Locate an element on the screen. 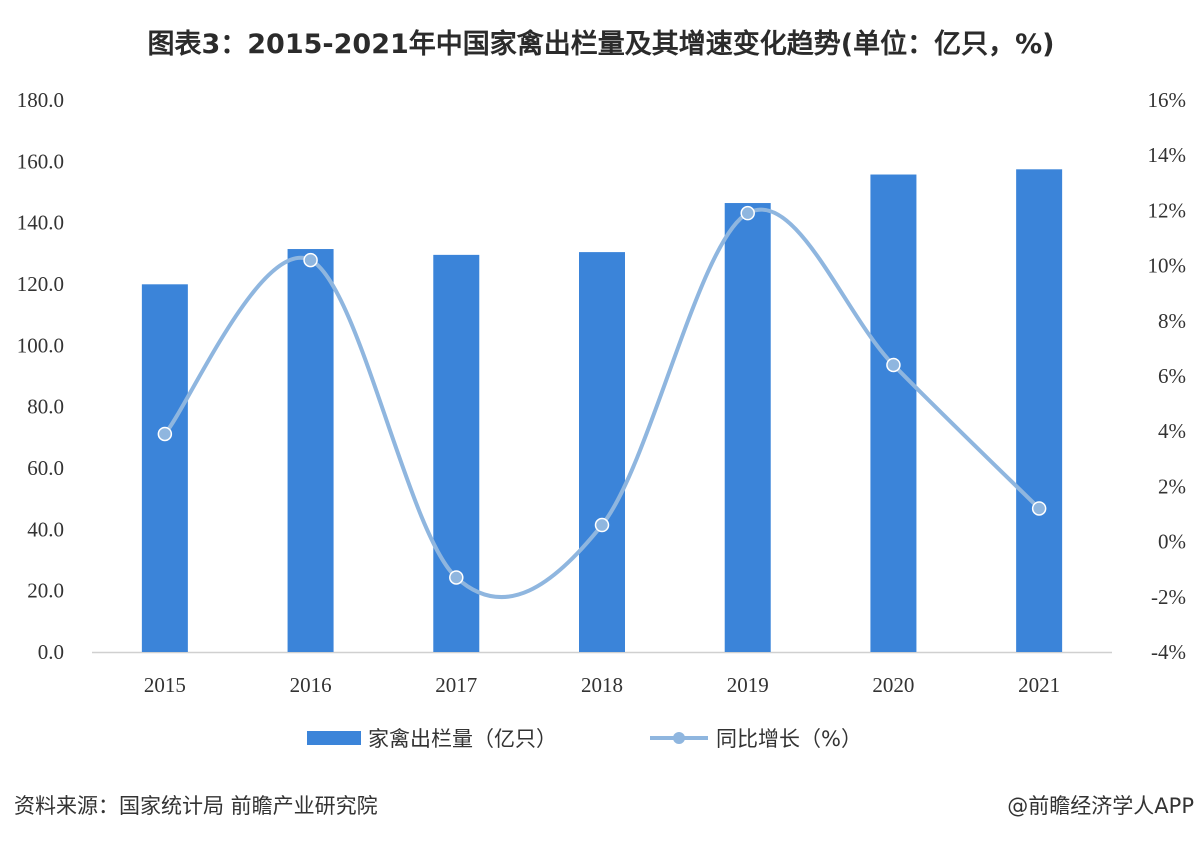 The height and width of the screenshot is (846, 1202). left-tick-label: 180.0 is located at coordinates (40, 100).